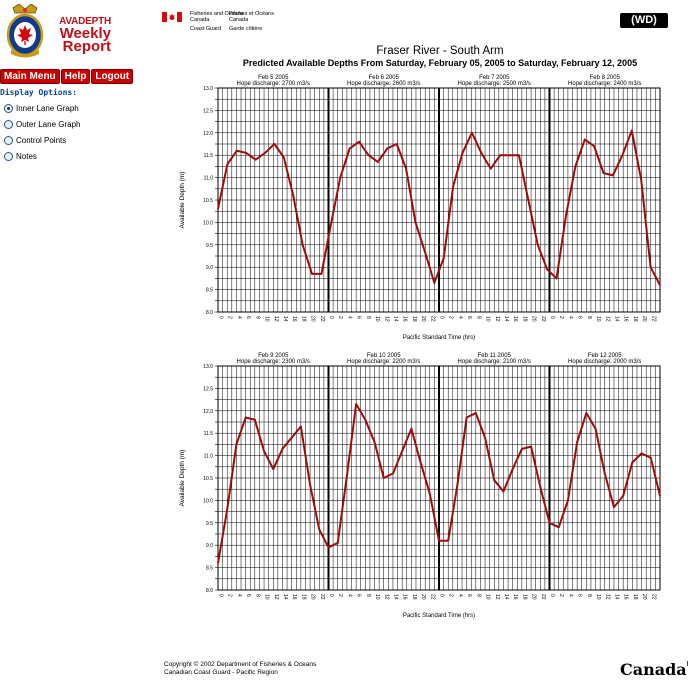 The width and height of the screenshot is (688, 683). Describe the element at coordinates (209, 546) in the screenshot. I see `y-tick-label: 9.0` at that location.